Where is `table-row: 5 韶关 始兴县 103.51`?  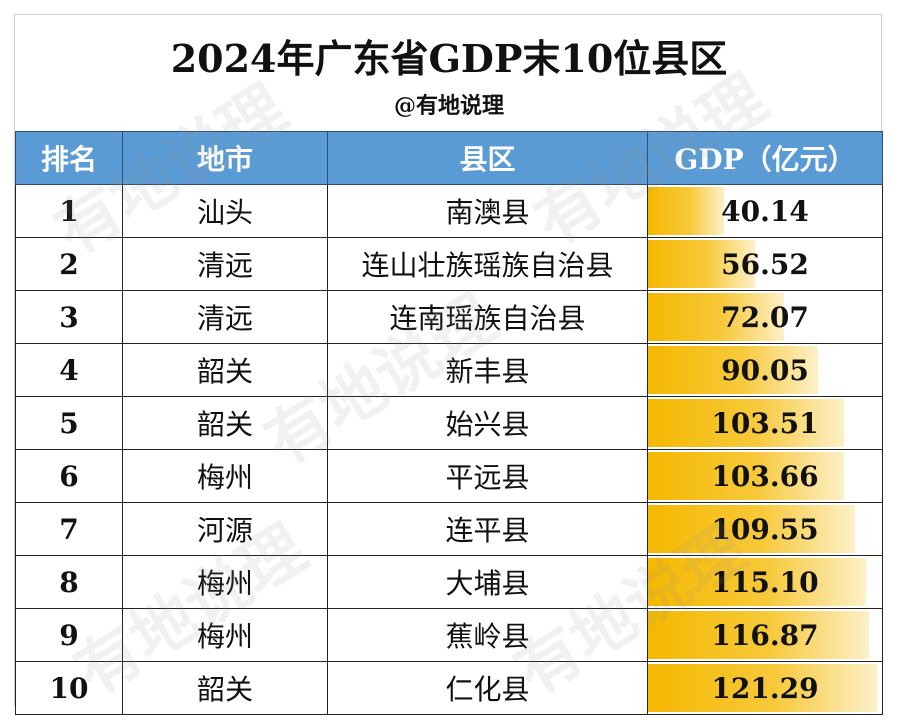
table-row: 5 韶关 始兴县 103.51 is located at coordinates (449, 423).